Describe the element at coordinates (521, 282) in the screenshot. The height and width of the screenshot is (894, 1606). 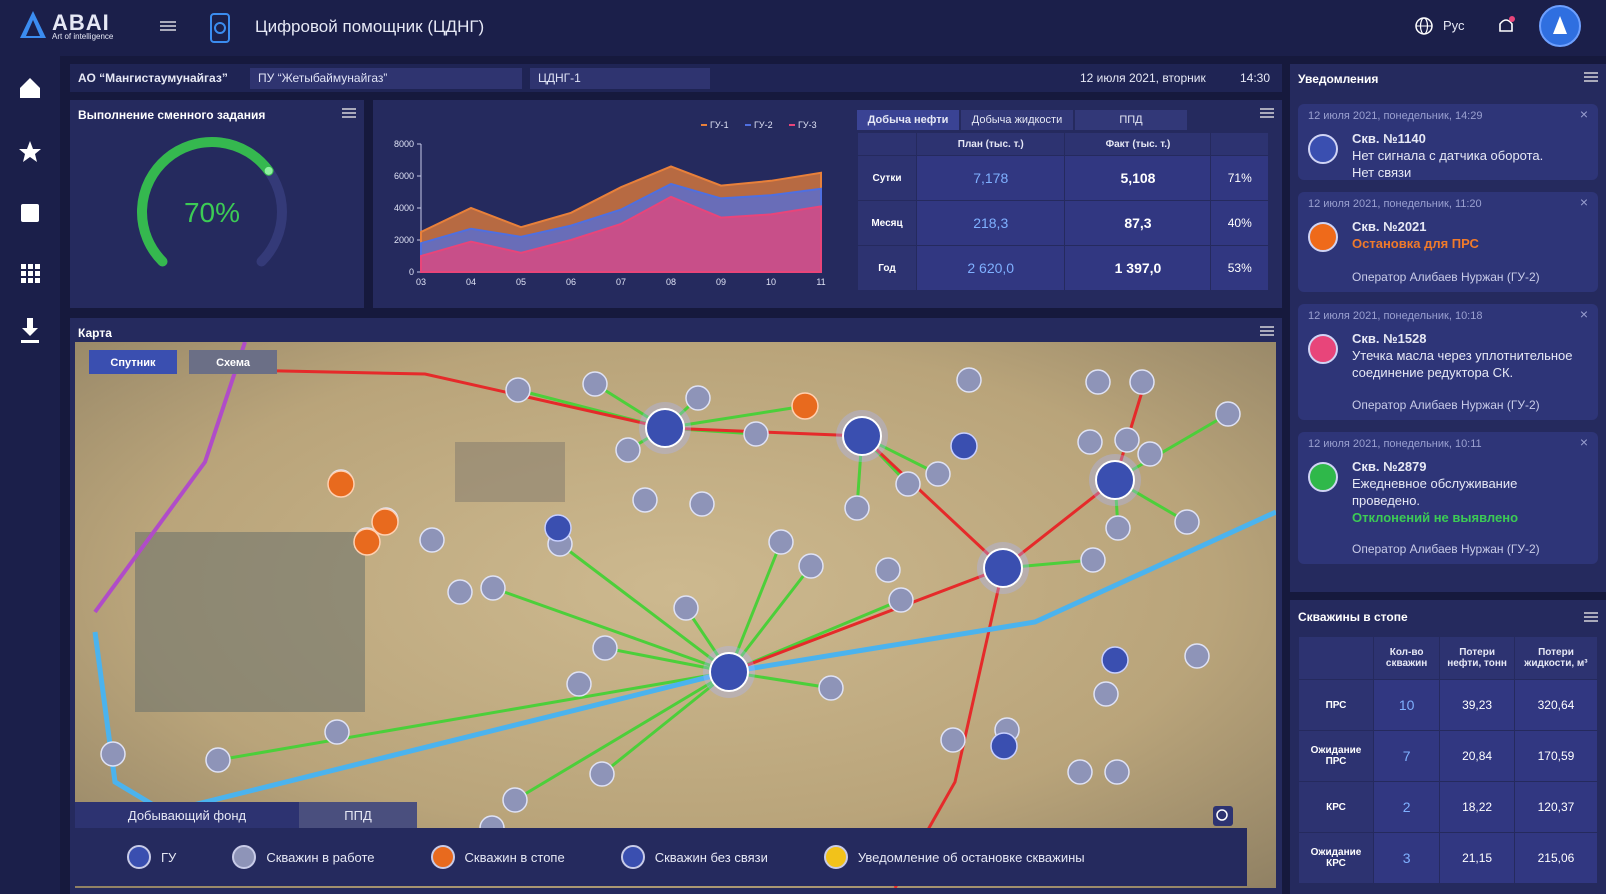
I see `x-tick-label: 05` at that location.